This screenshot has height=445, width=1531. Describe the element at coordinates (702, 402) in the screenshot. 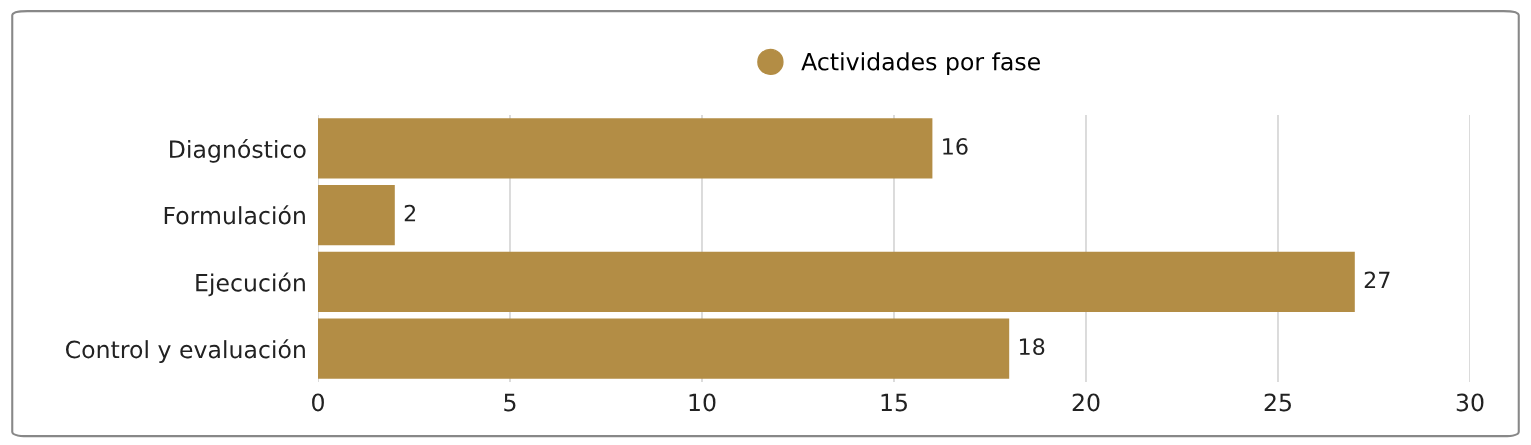

I see `x-tick-label: 10` at that location.